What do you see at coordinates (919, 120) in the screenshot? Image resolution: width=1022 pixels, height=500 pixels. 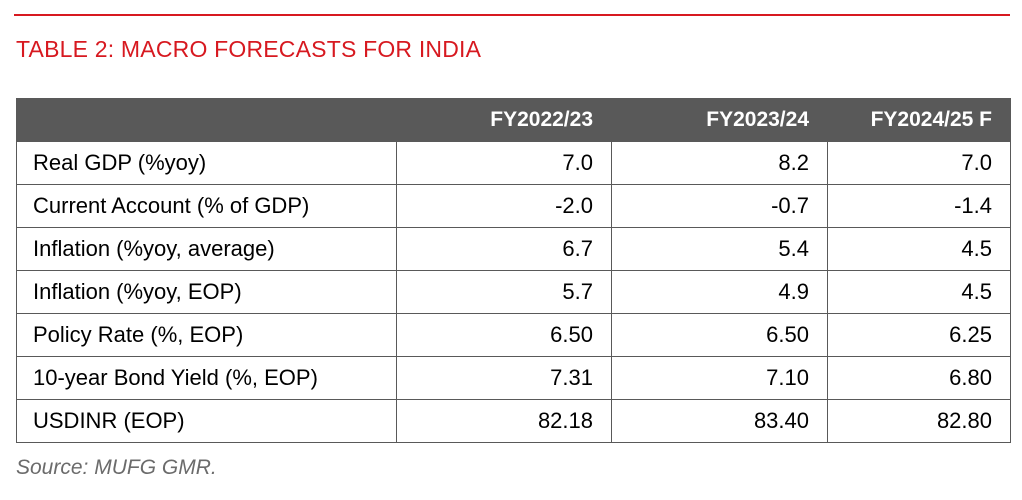 I see `header-cell-fy2024-25f: FY2024/25 F` at bounding box center [919, 120].